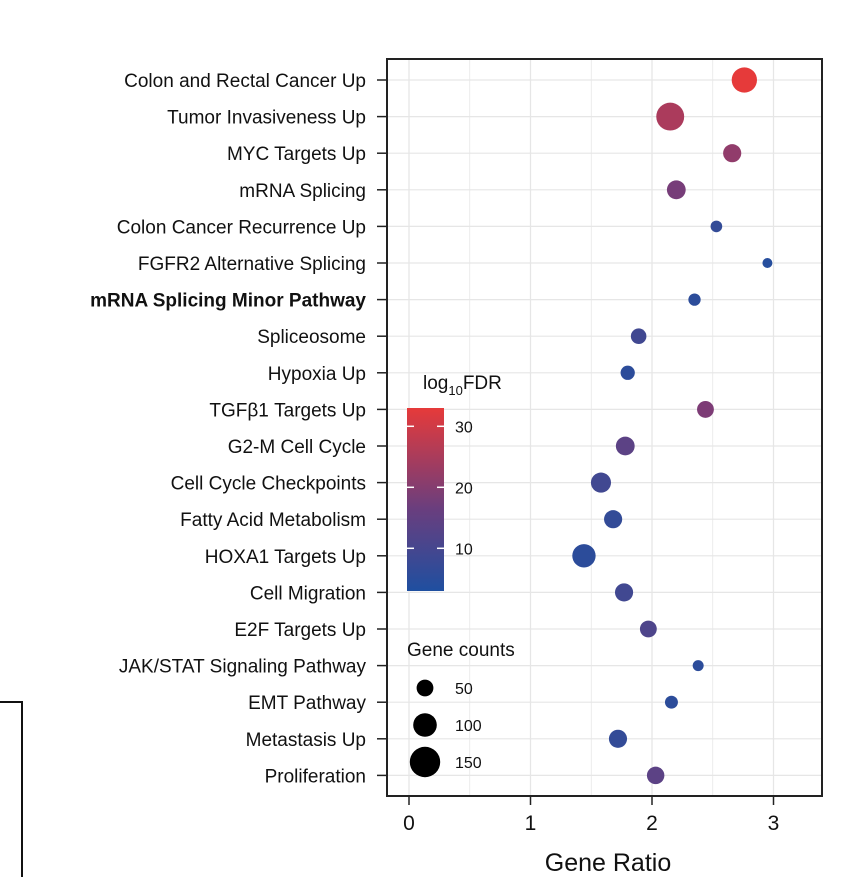 The width and height of the screenshot is (862, 877). I want to click on x-axis-ticks, so click(591, 800).